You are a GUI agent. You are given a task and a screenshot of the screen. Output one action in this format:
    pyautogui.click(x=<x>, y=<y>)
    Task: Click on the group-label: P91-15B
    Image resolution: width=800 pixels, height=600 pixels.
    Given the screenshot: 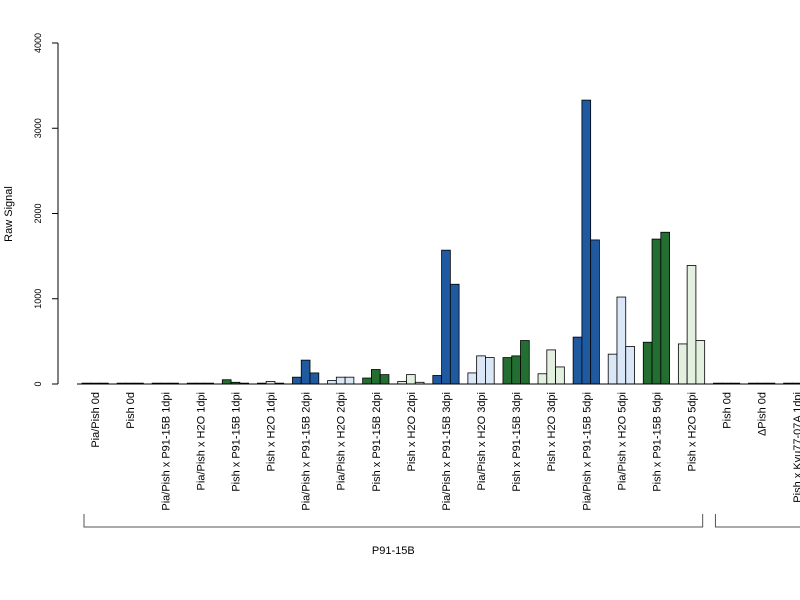 What is the action you would take?
    pyautogui.click(x=393, y=551)
    